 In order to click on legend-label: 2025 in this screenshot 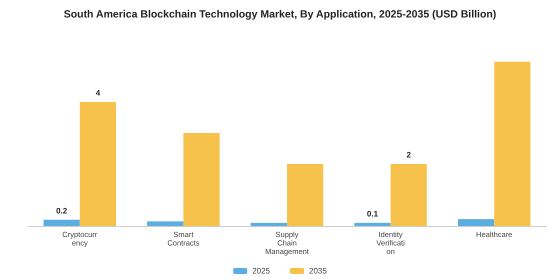, I will do `click(261, 271)`.